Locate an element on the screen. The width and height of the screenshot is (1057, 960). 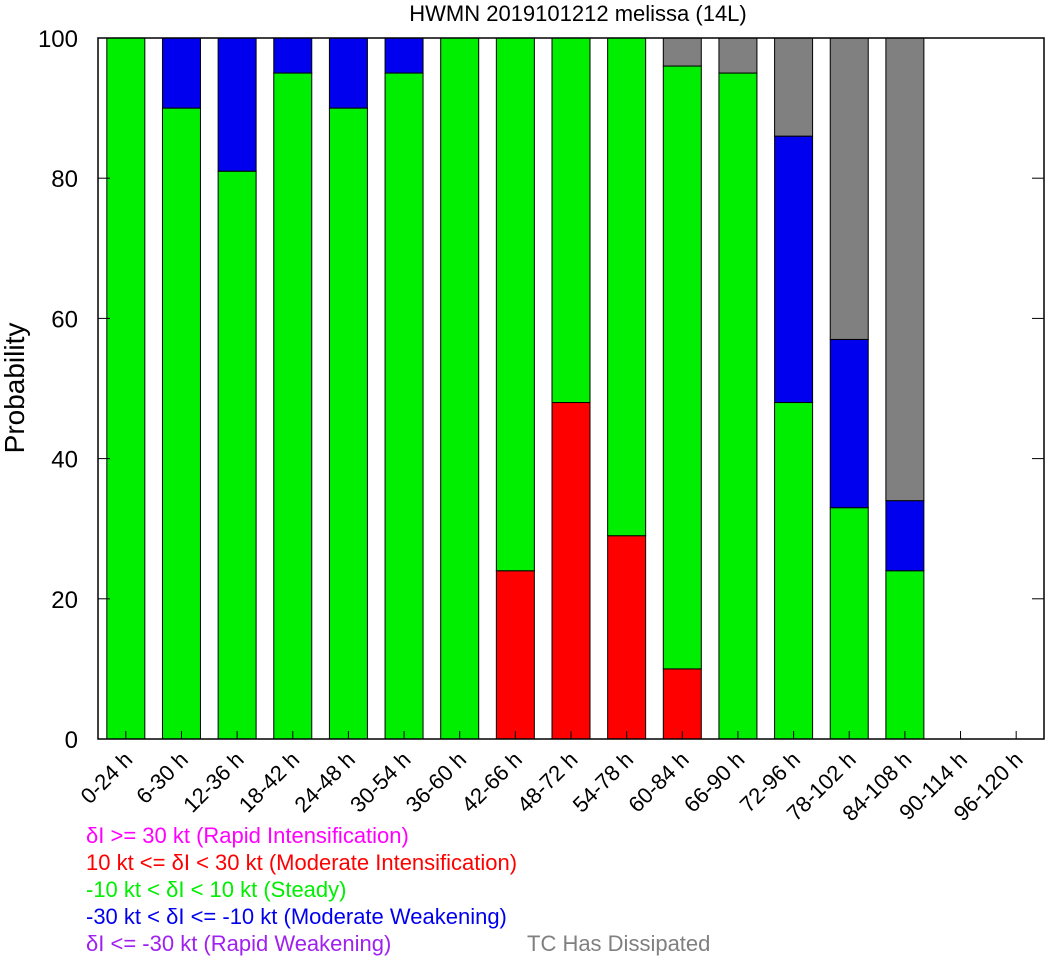
x-tick-label-11: 66-90 h is located at coordinates (714, 782).